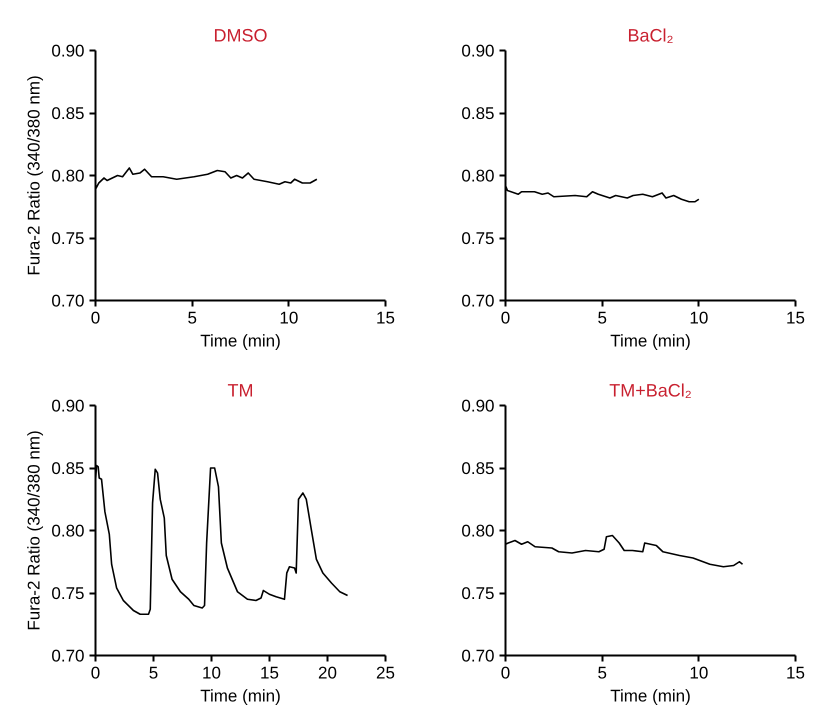 This screenshot has width=820, height=721. I want to click on x-tick-label: 20, so click(327, 673).